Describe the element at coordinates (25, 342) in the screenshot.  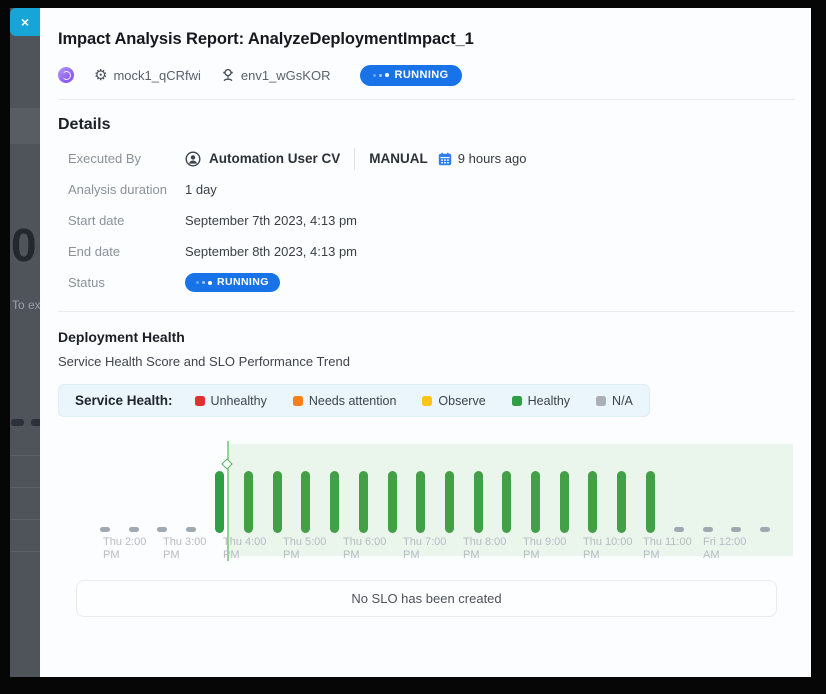
I see `dimmed-page-backdrop: 0 To exp` at that location.